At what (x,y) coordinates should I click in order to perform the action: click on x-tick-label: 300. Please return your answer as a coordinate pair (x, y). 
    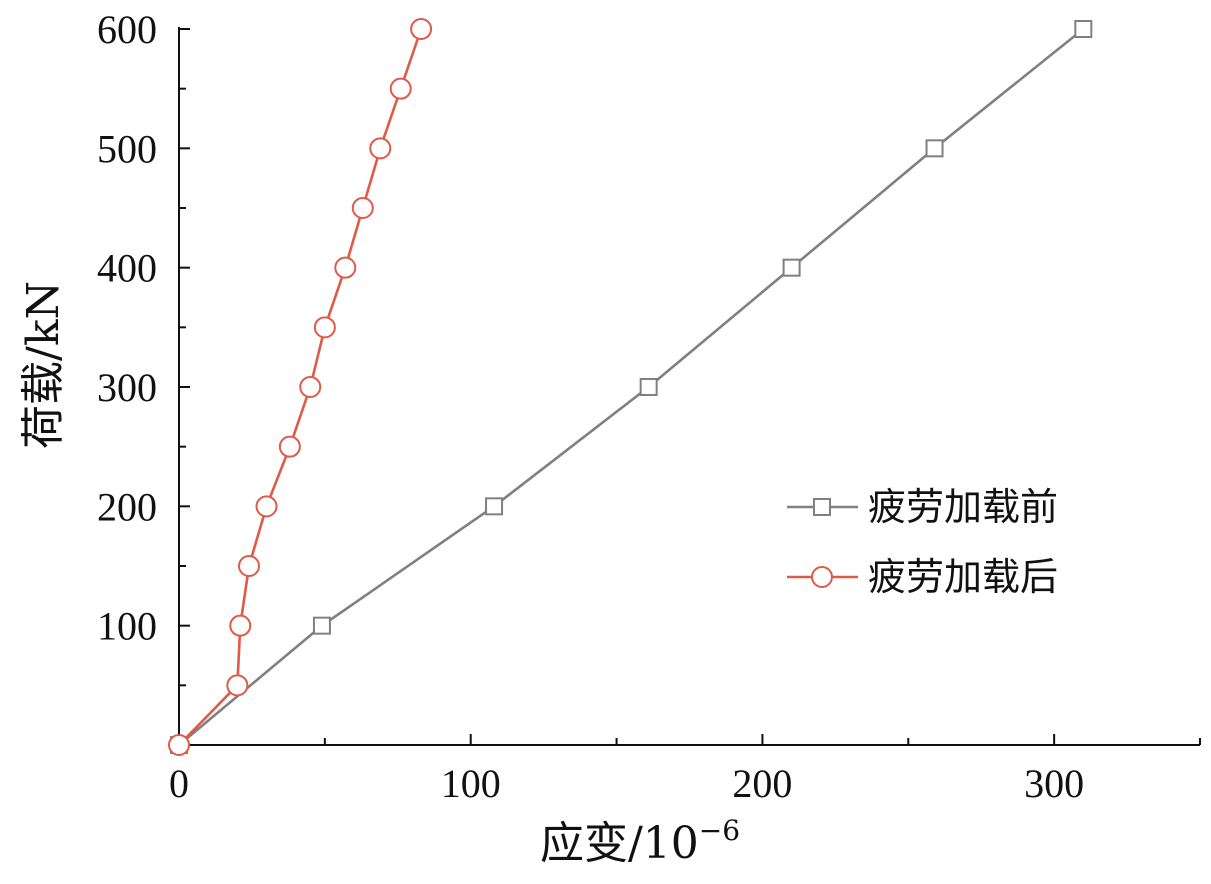
    Looking at the image, I should click on (1054, 783).